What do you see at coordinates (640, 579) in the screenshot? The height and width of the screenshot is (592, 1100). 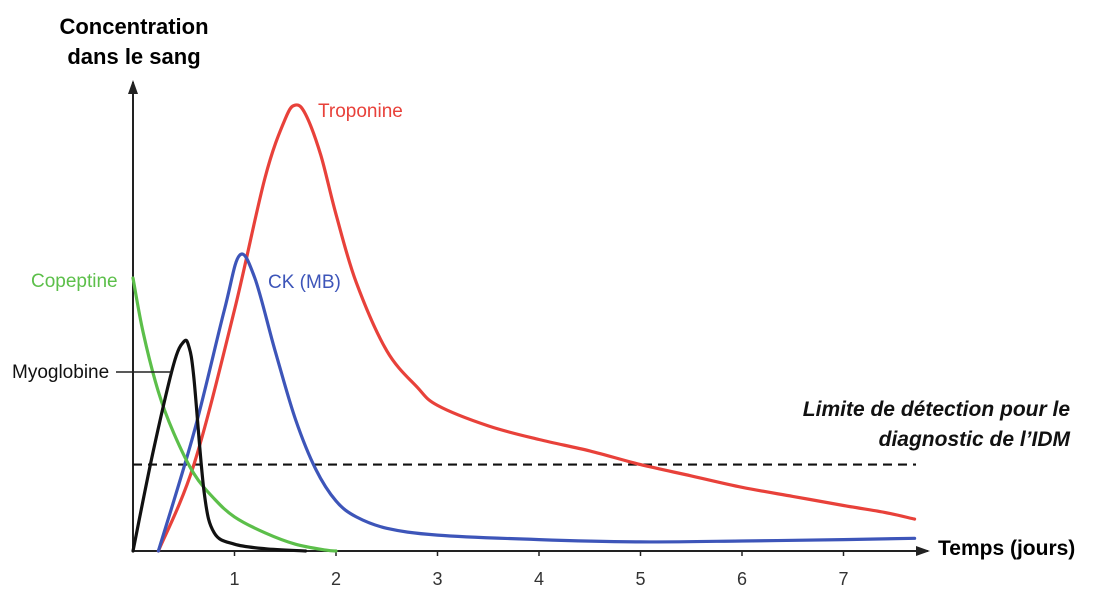 I see `x-tick-label: 5` at bounding box center [640, 579].